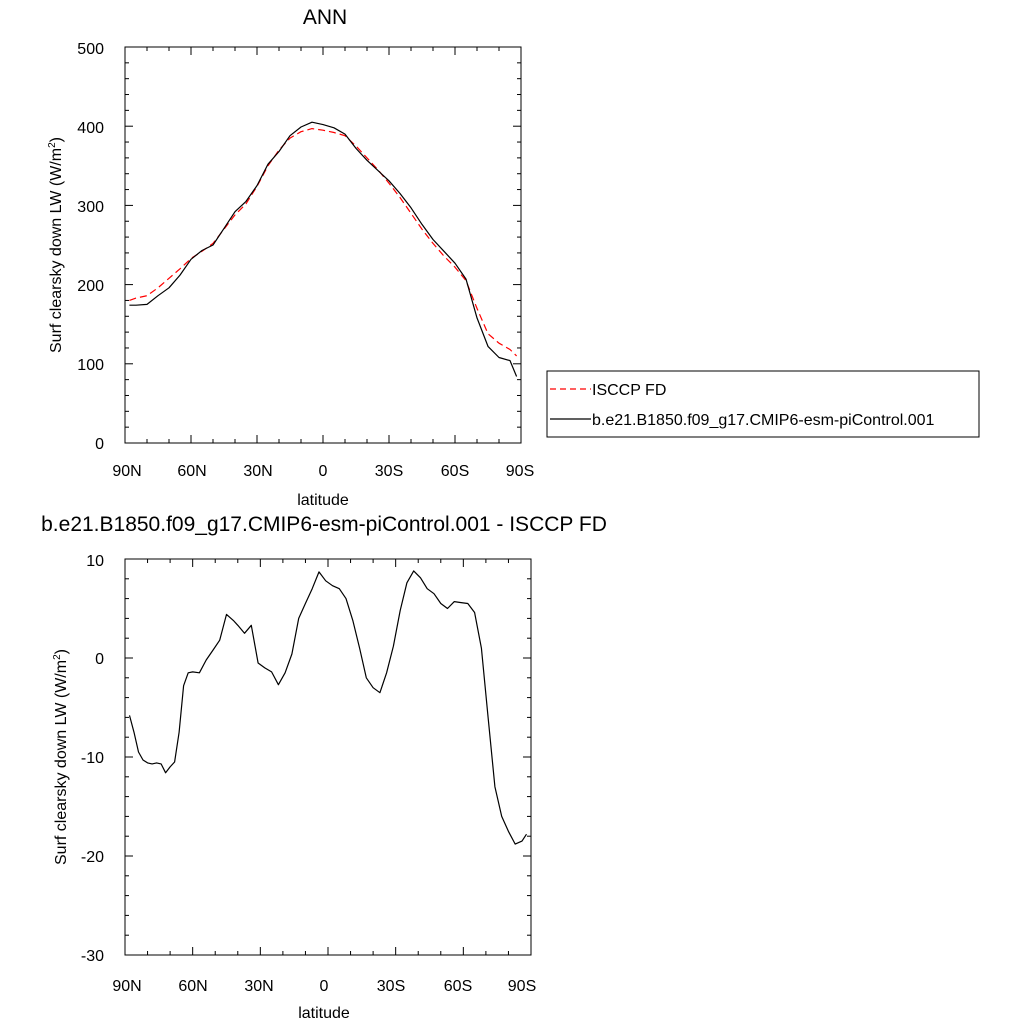 This screenshot has width=1024, height=1024. Describe the element at coordinates (90, 365) in the screenshot. I see `y-tick-label-100: 100` at that location.